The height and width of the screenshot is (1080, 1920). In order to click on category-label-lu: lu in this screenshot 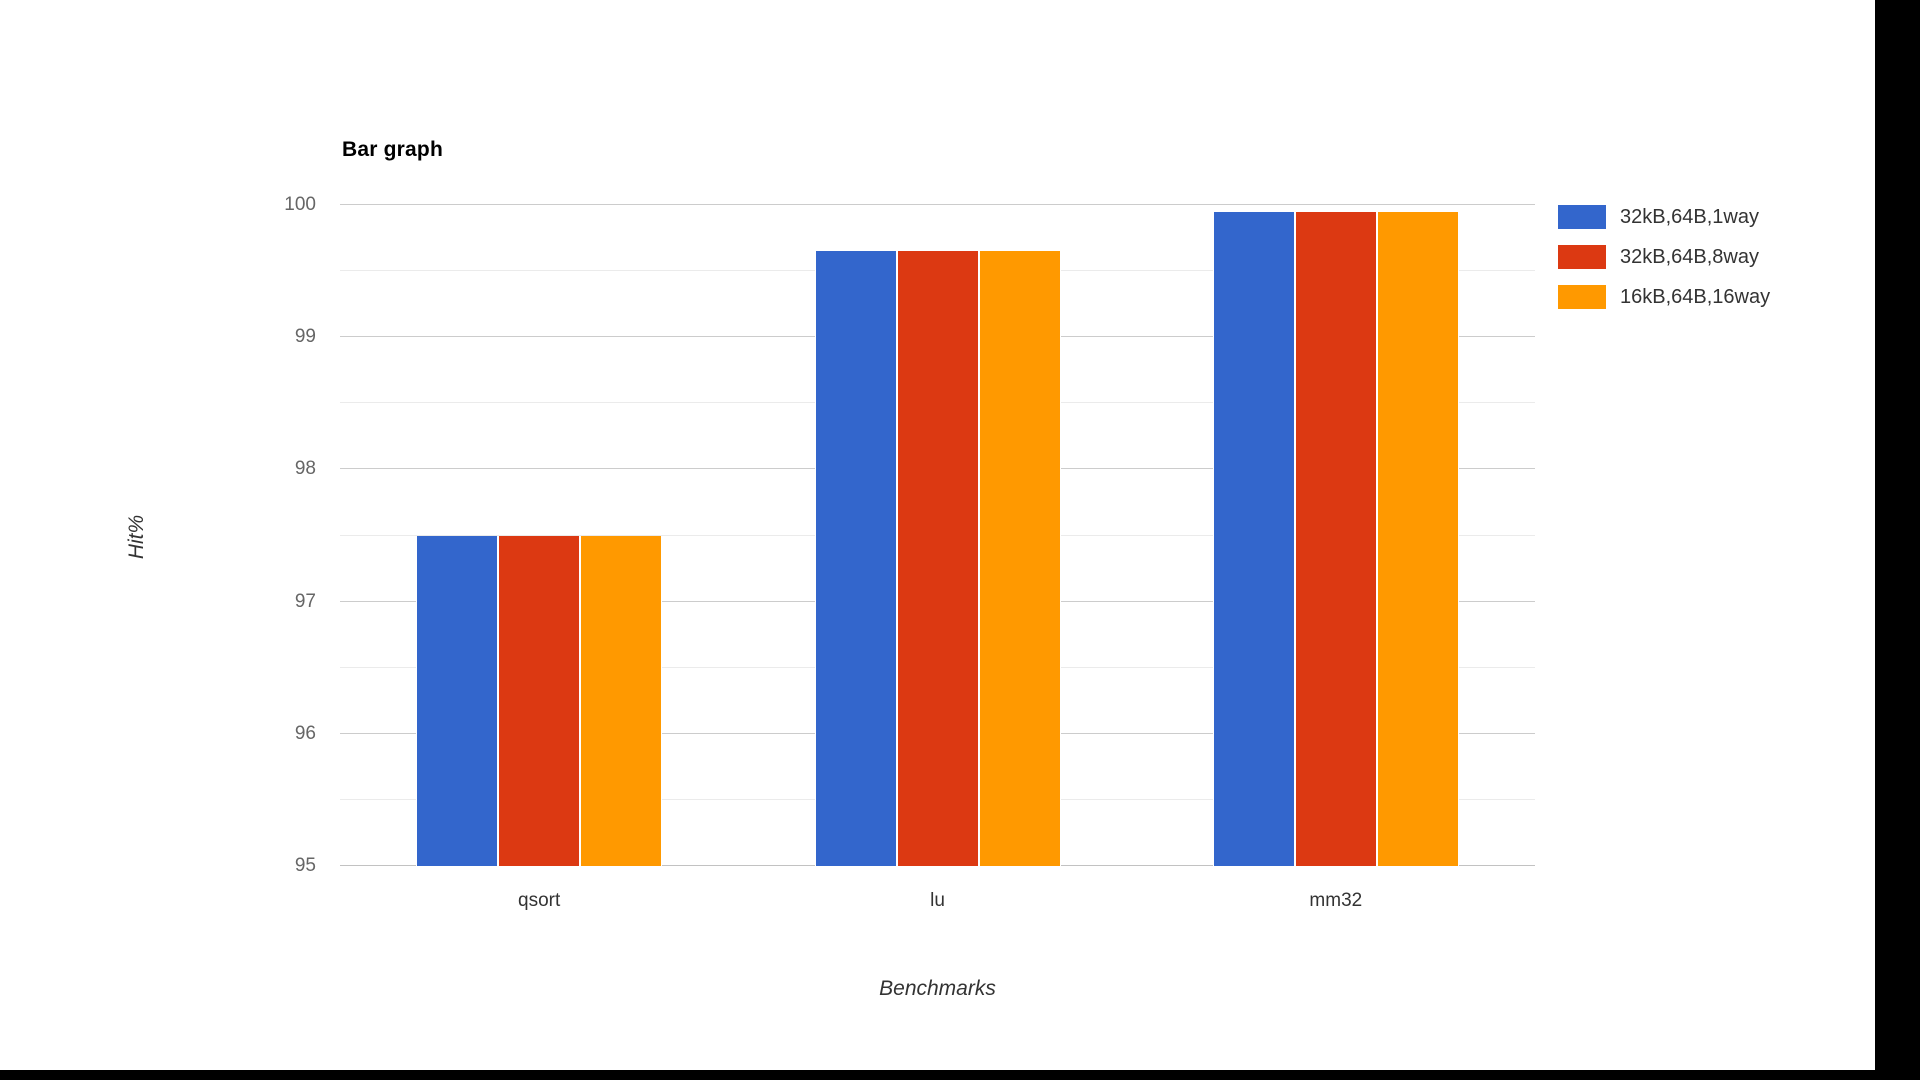, I will do `click(937, 900)`.